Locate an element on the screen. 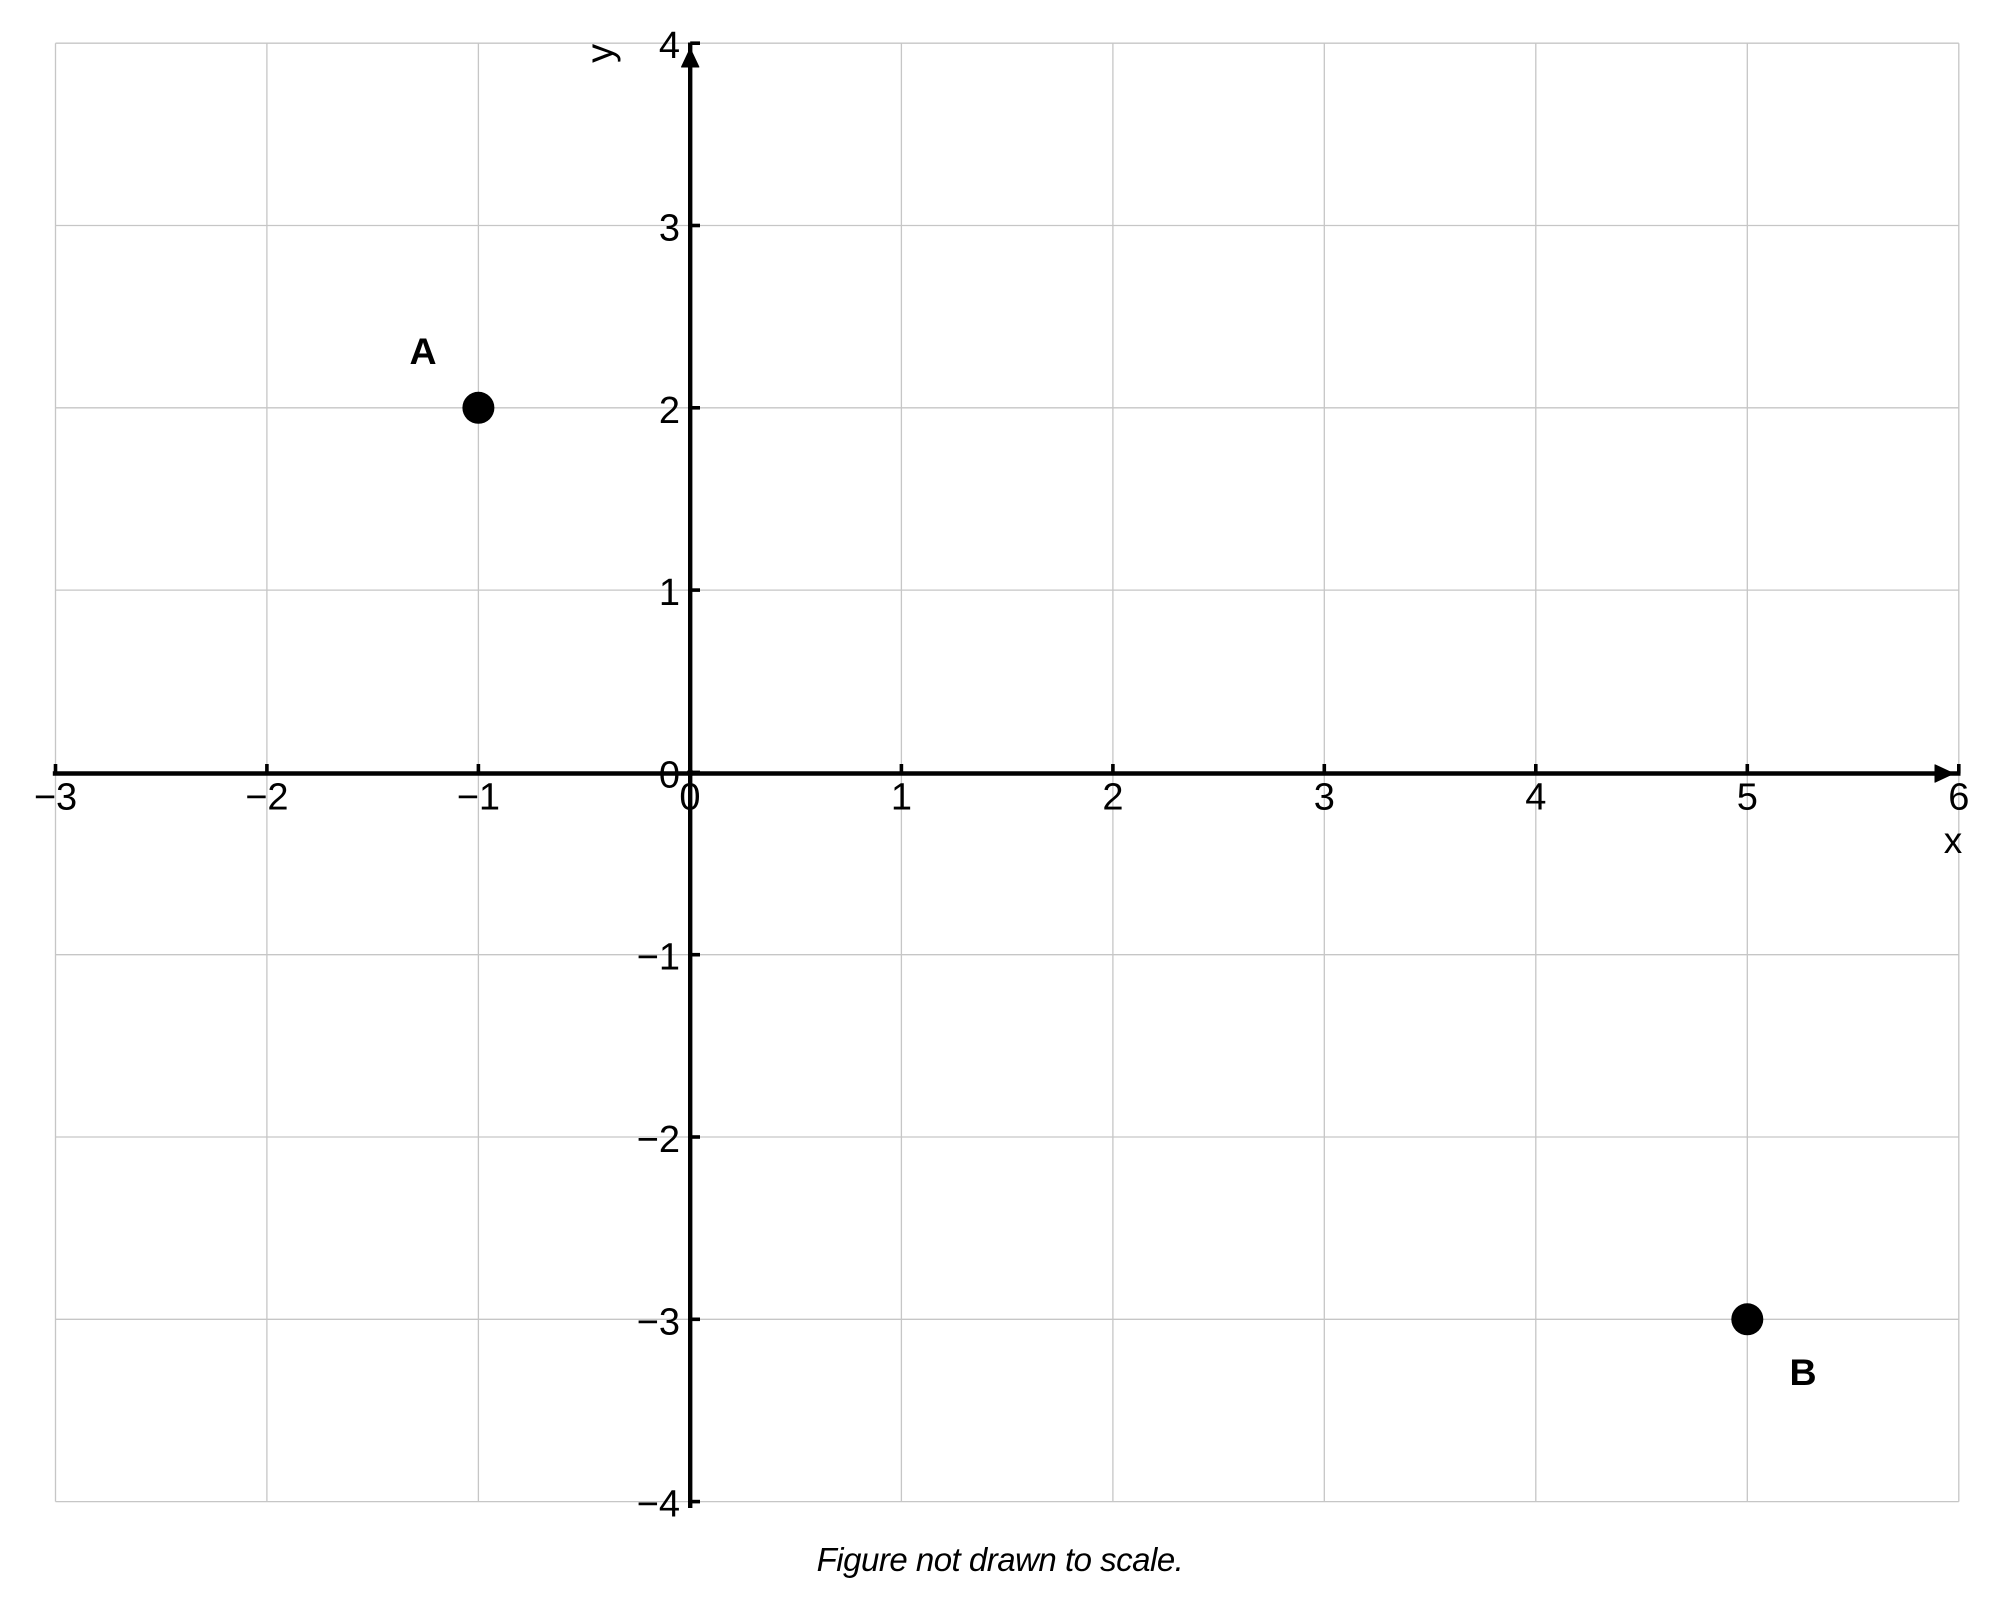  svg-text: B is located at coordinates (1802, 1372).